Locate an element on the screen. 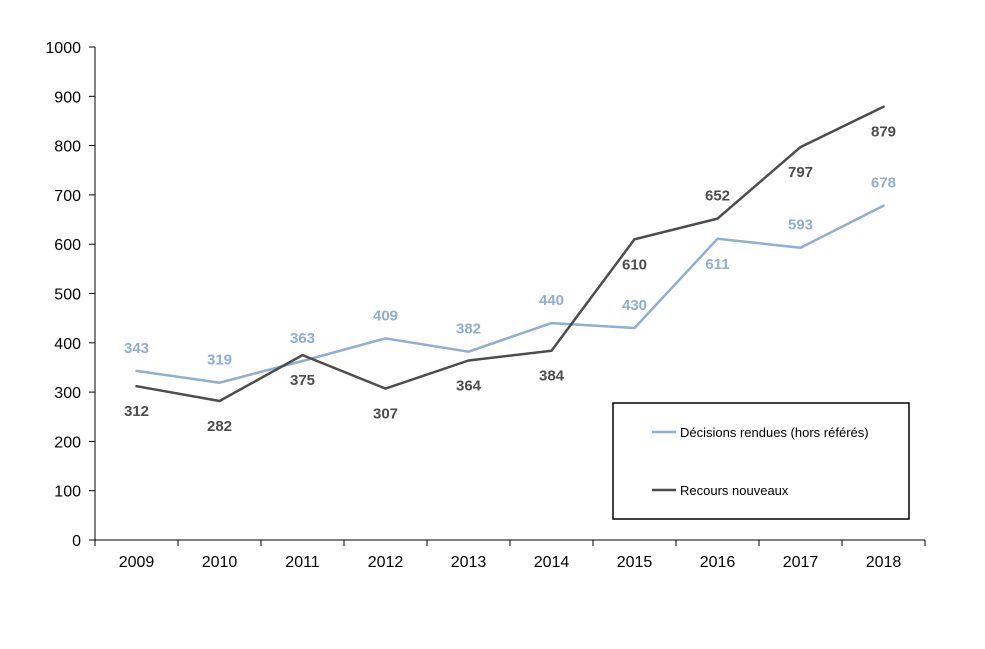  data-label: 312 is located at coordinates (136, 411).